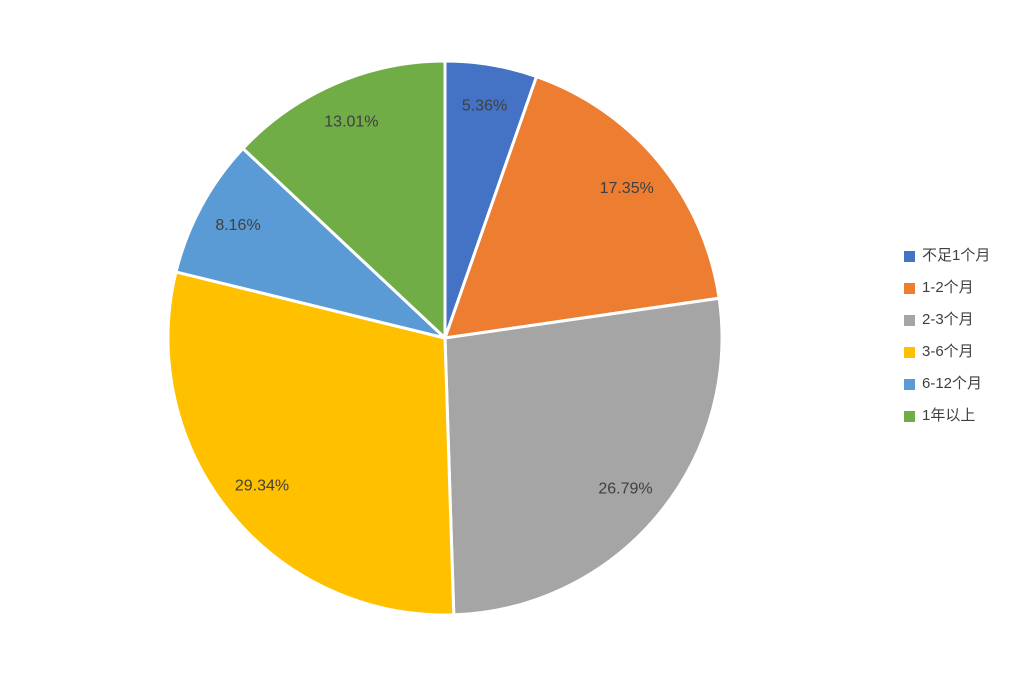 This screenshot has height=681, width=1022. Describe the element at coordinates (351, 121) in the screenshot. I see `slice-percentage-label: 13.01%` at that location.